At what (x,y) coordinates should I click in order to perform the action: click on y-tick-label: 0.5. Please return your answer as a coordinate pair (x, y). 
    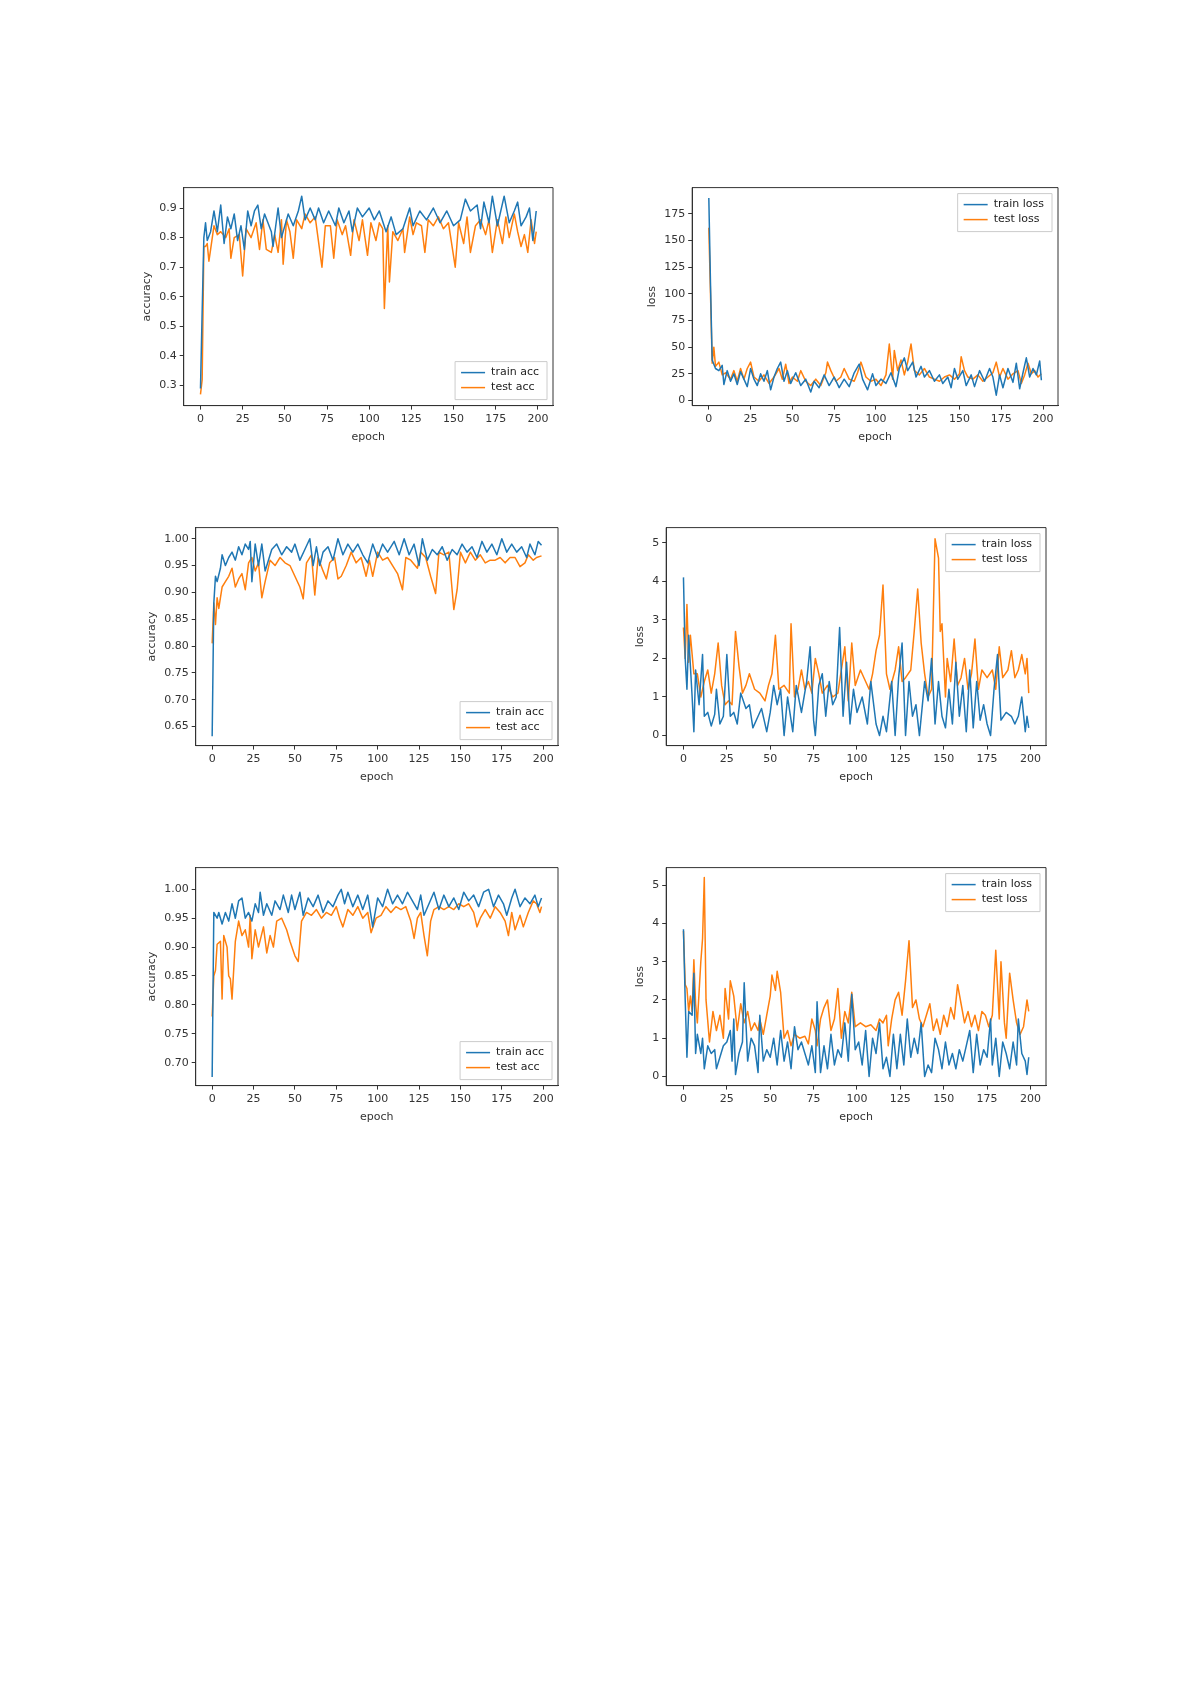
    Looking at the image, I should click on (168, 326).